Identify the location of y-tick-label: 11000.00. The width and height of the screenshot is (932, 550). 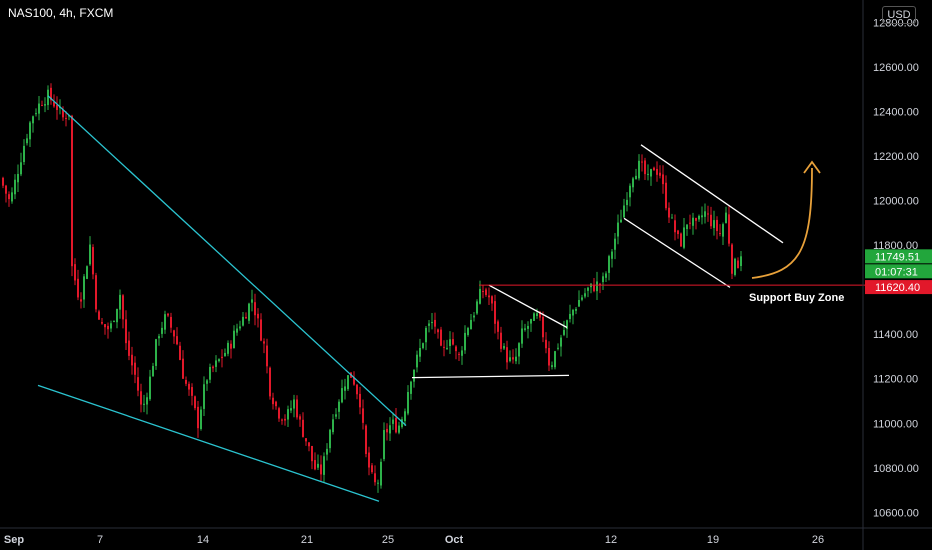
(895, 424).